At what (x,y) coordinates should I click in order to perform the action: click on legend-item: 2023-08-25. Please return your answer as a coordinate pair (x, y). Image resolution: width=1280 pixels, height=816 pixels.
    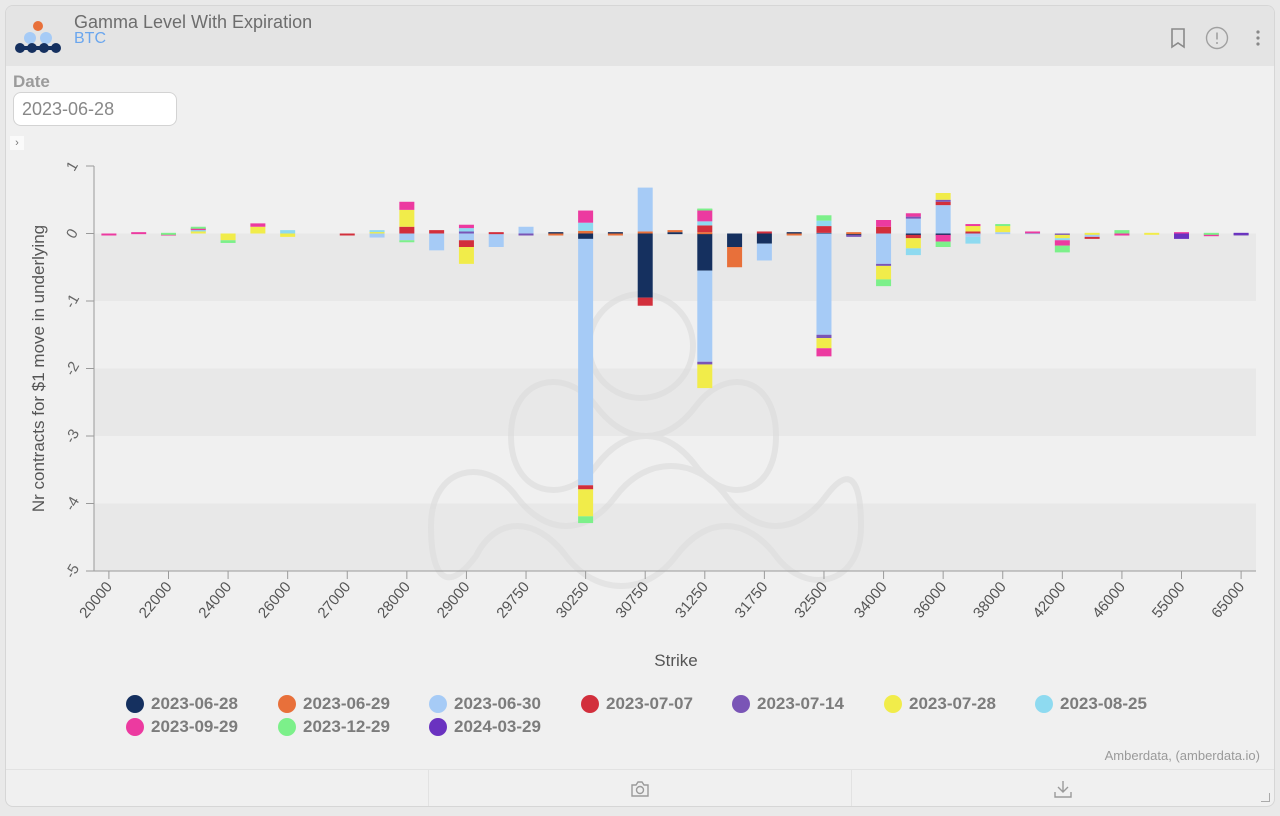
    Looking at the image, I should click on (1091, 704).